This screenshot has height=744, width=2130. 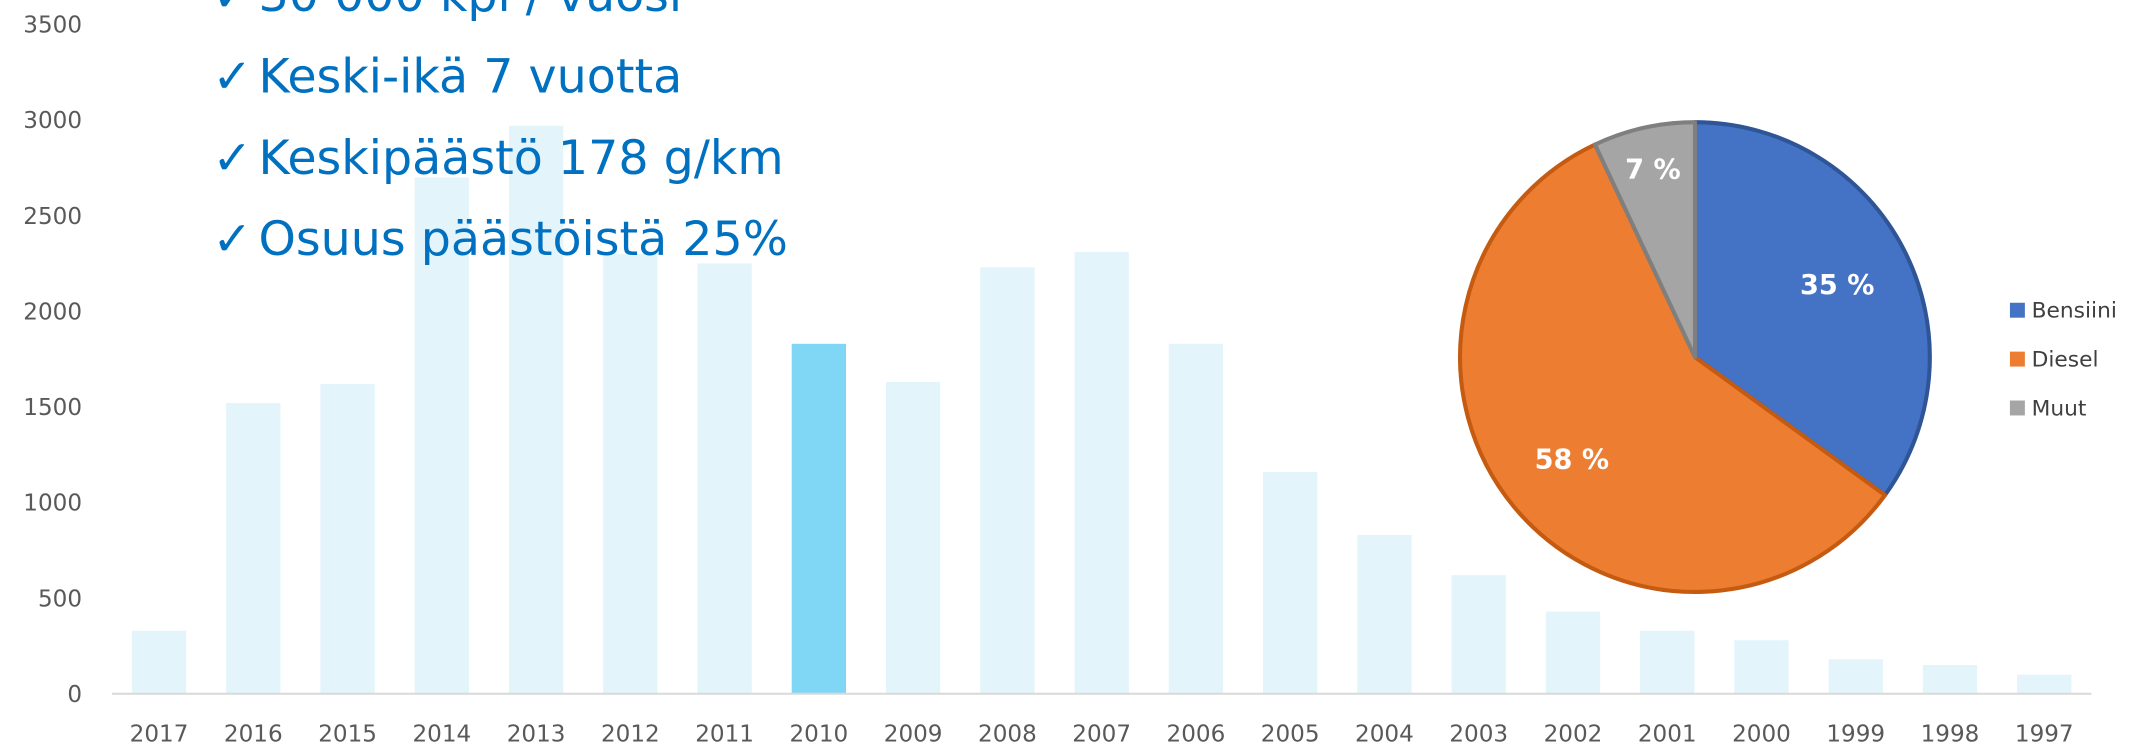 I want to click on pie-value-label: 35 %, so click(x=1837, y=285).